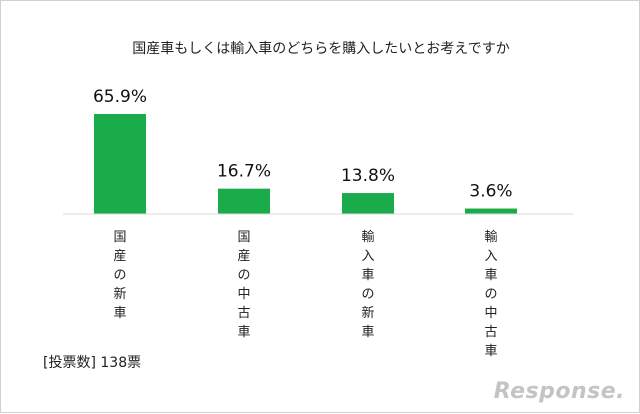 Image resolution: width=640 pixels, height=414 pixels. Describe the element at coordinates (490, 192) in the screenshot. I see `value-label-4: 3.6%` at that location.